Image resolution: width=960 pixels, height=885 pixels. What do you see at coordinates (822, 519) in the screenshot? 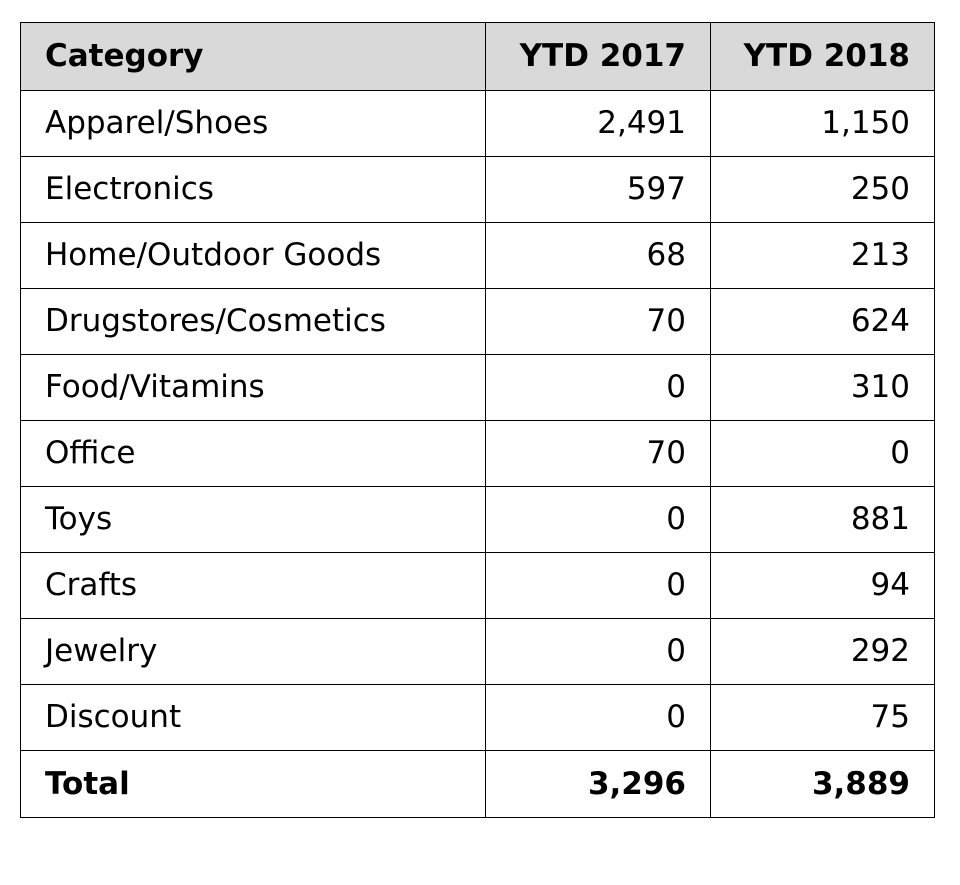
I see `row-ytd-2018: 881` at bounding box center [822, 519].